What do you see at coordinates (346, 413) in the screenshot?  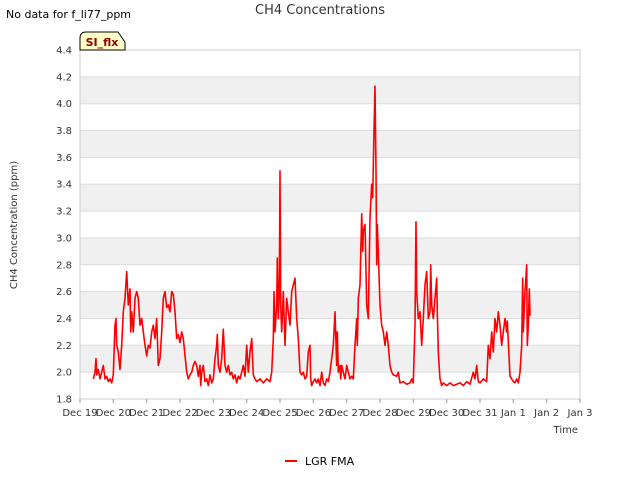 I see `x-tick-label: Dec 27` at bounding box center [346, 413].